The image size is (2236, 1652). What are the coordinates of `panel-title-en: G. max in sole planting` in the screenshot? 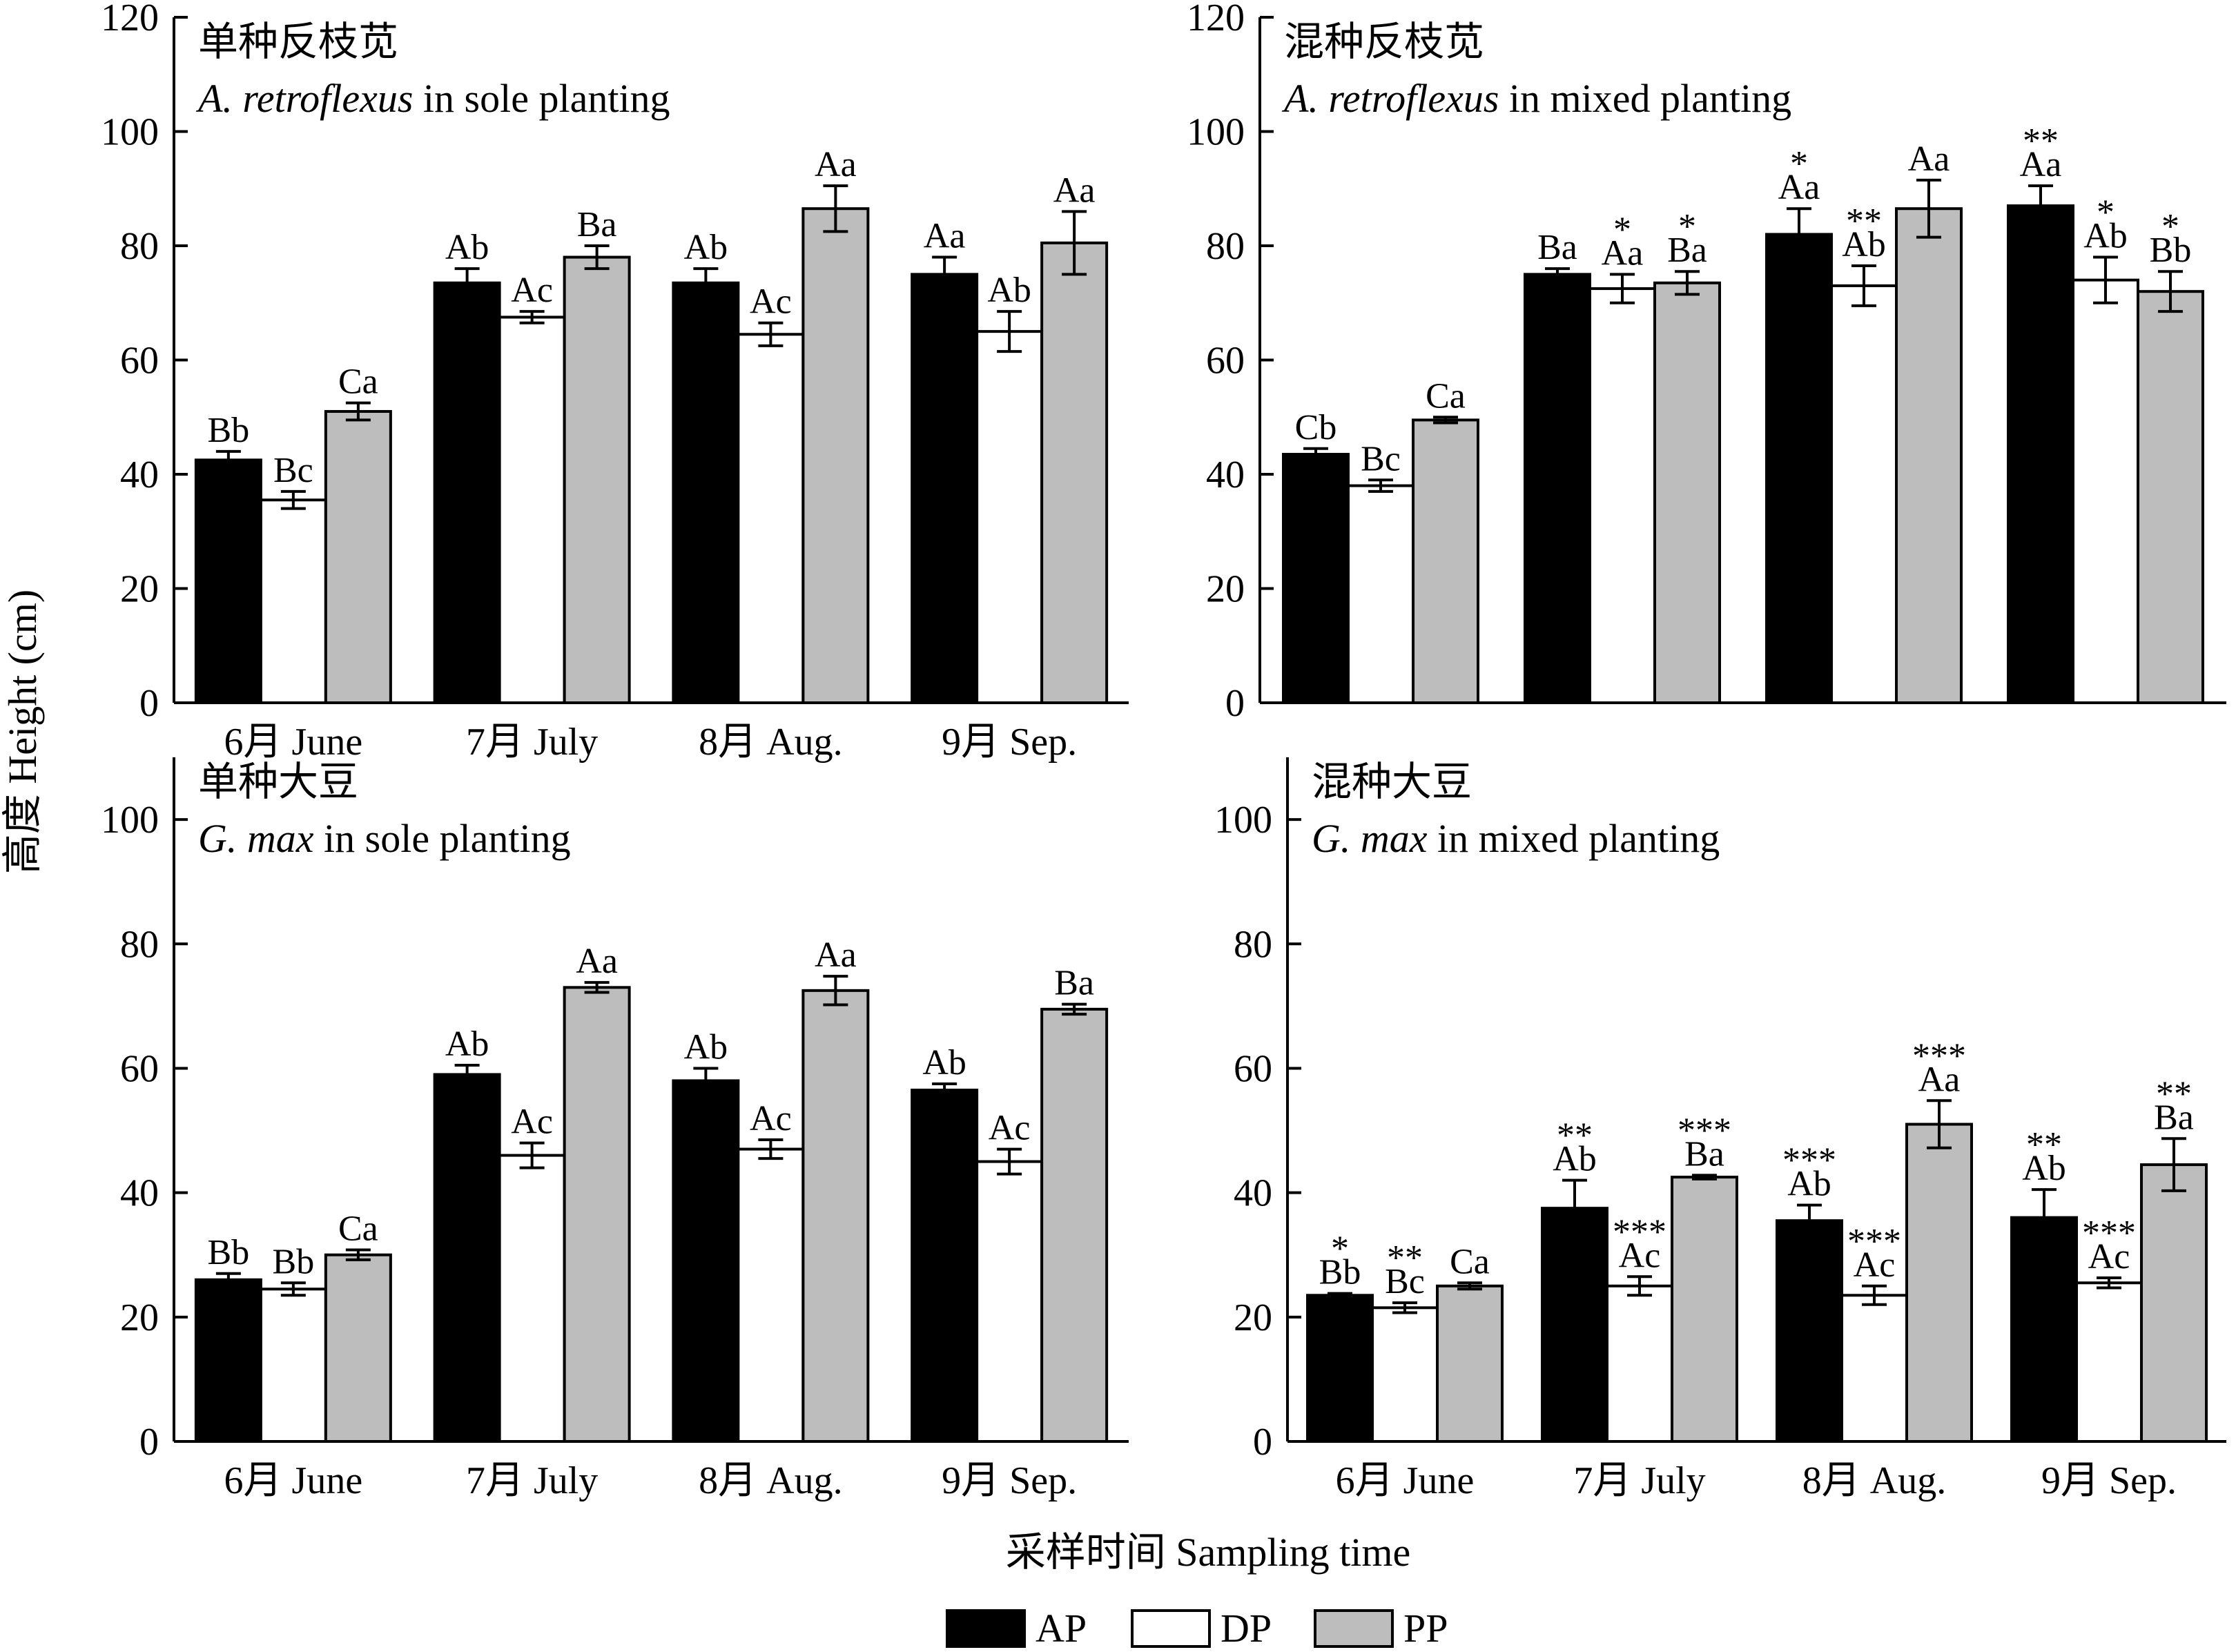 It's located at (384, 838).